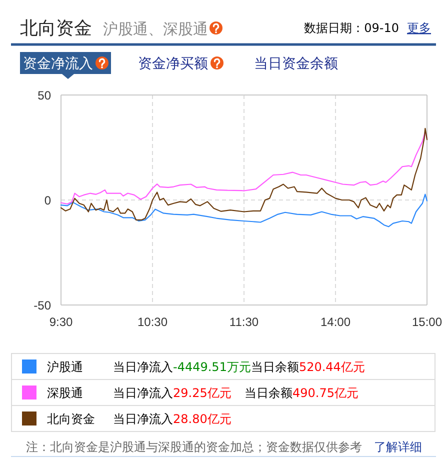  I want to click on legend-label: 沪股通, so click(65, 367).